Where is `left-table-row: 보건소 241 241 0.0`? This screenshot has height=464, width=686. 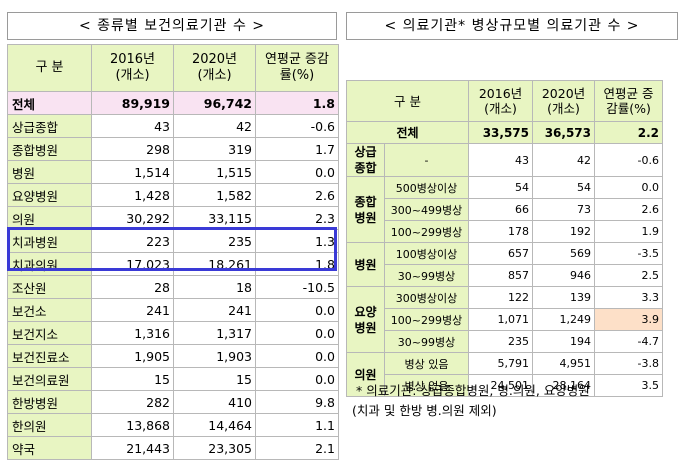
left-table-row: 보건소 241 241 0.0 is located at coordinates (173, 310).